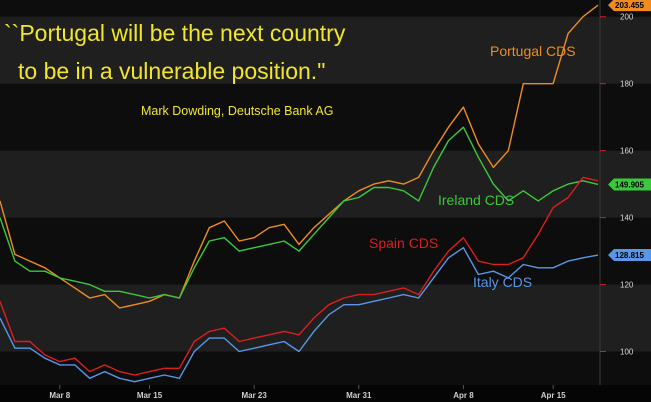  I want to click on x-tick-label: Apr 15, so click(553, 395).